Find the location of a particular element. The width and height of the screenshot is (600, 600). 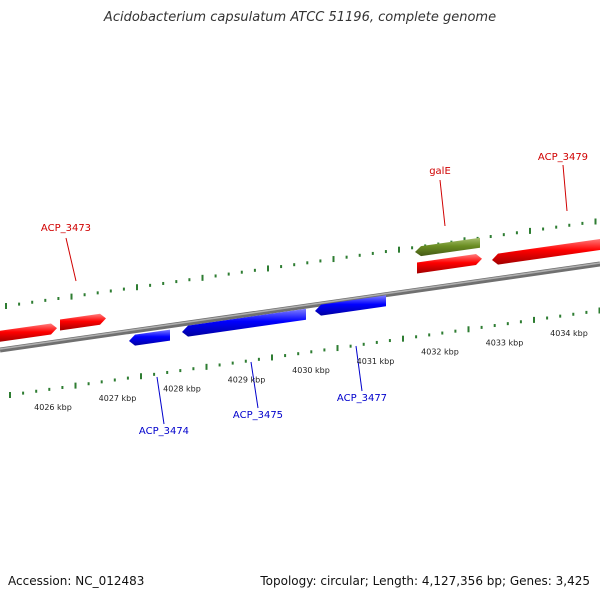

scale-label: 4026 kbp is located at coordinates (53, 407).